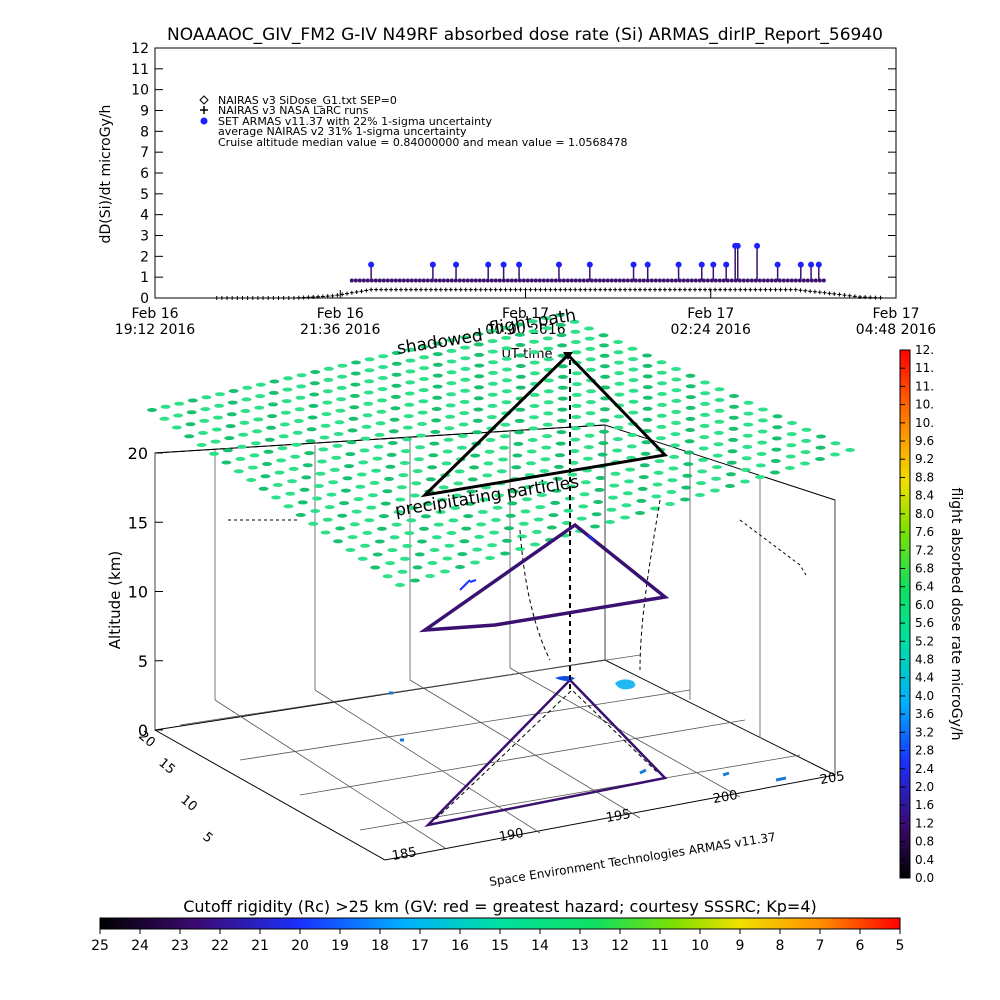 The image size is (1000, 1000). I want to click on cutoff-tick-label: 18, so click(380, 946).